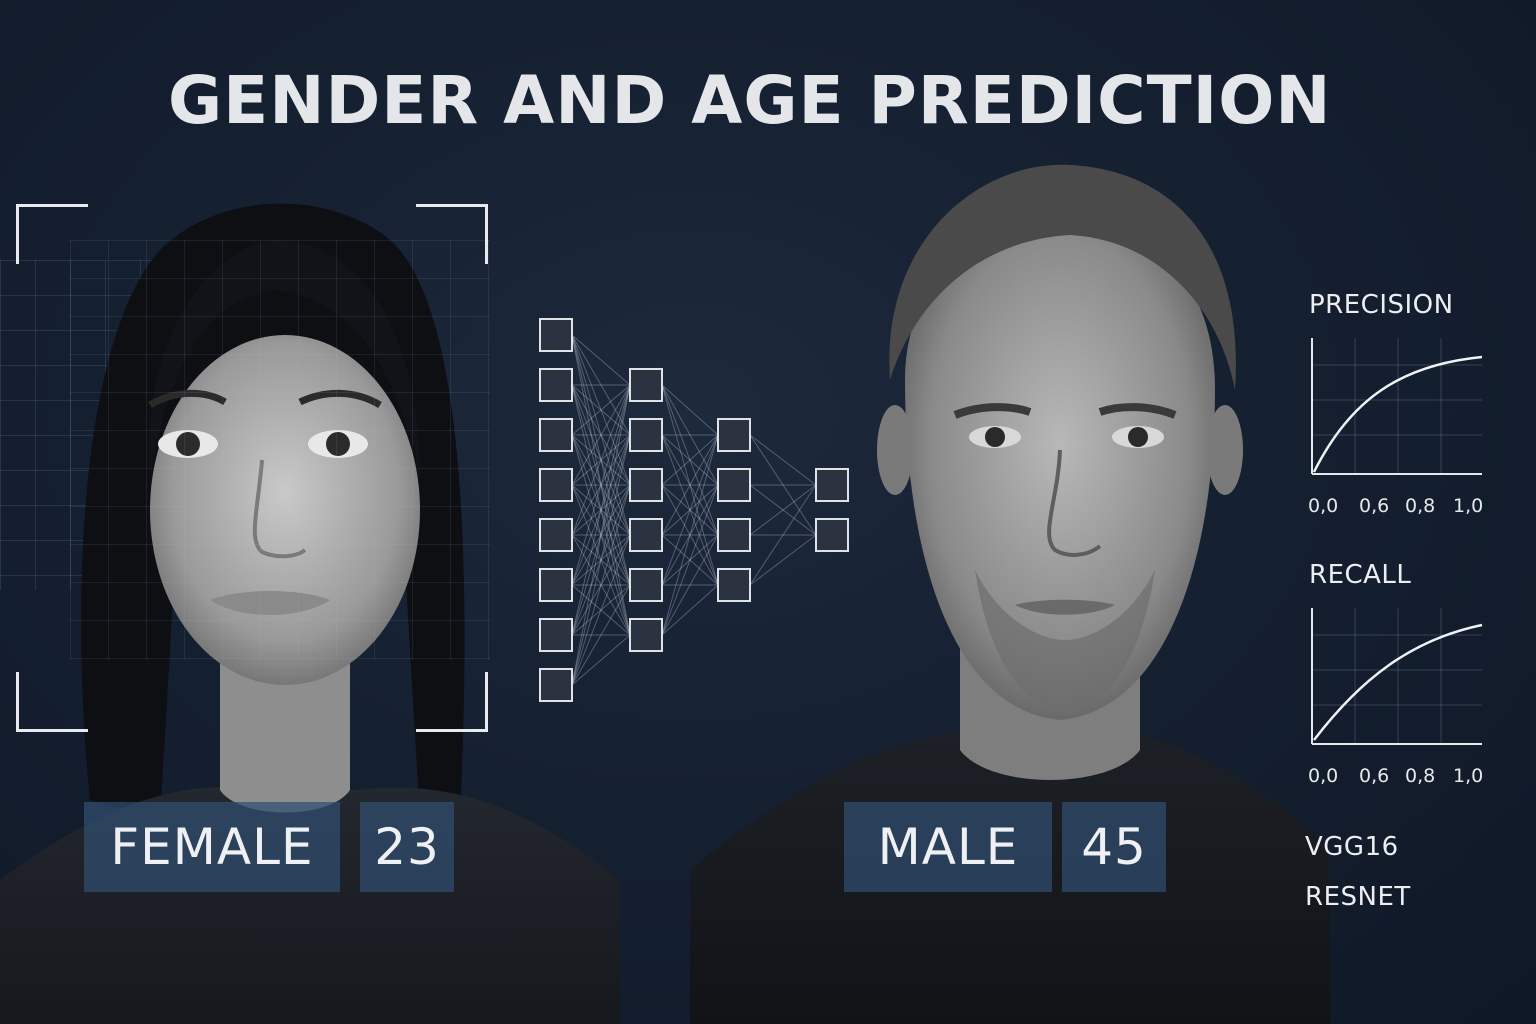 The height and width of the screenshot is (1024, 1536). Describe the element at coordinates (1420, 506) in the screenshot. I see `precision-tick: 0,8` at that location.